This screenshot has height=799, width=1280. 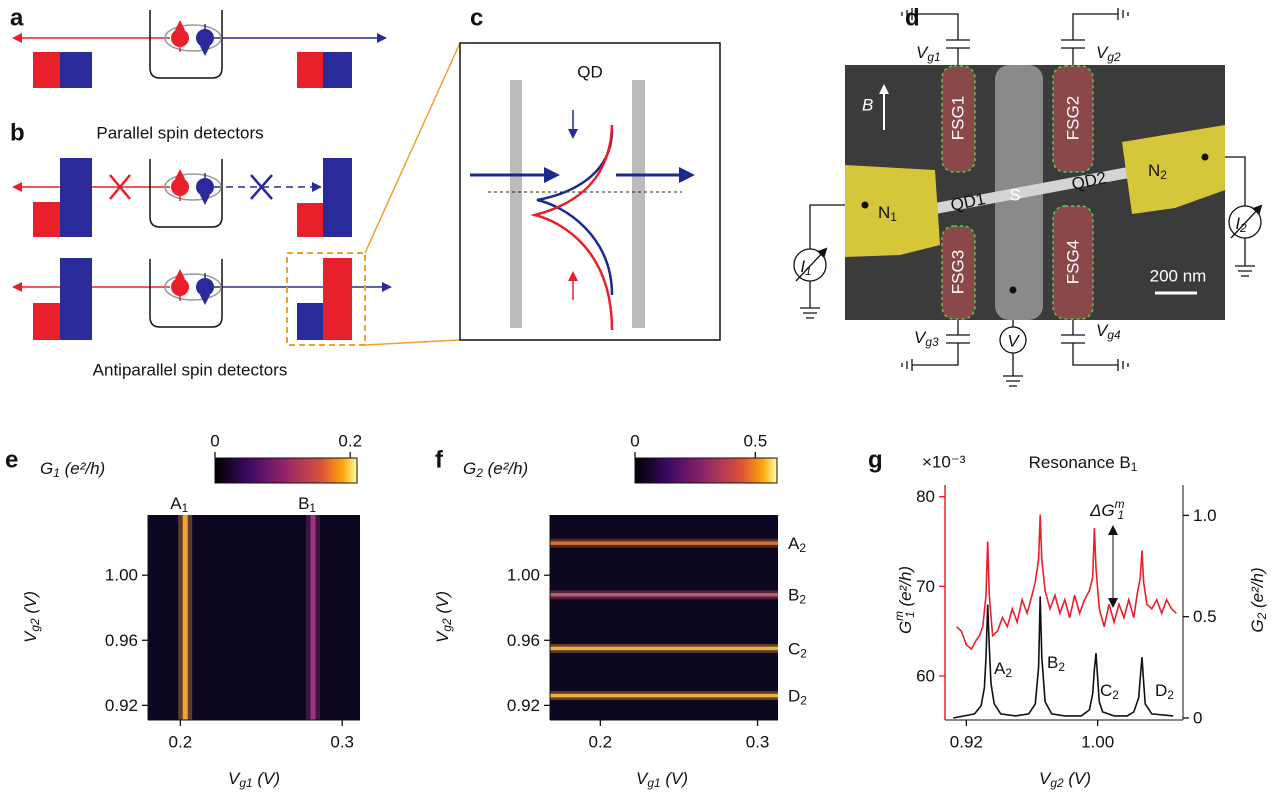 What do you see at coordinates (805, 268) in the screenshot?
I see `current-label: I1` at bounding box center [805, 268].